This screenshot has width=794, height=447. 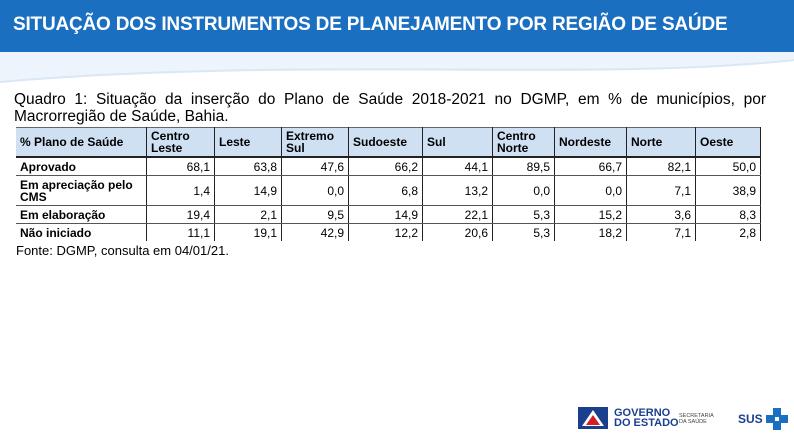 What do you see at coordinates (397, 67) in the screenshot?
I see `decorative-wave` at bounding box center [397, 67].